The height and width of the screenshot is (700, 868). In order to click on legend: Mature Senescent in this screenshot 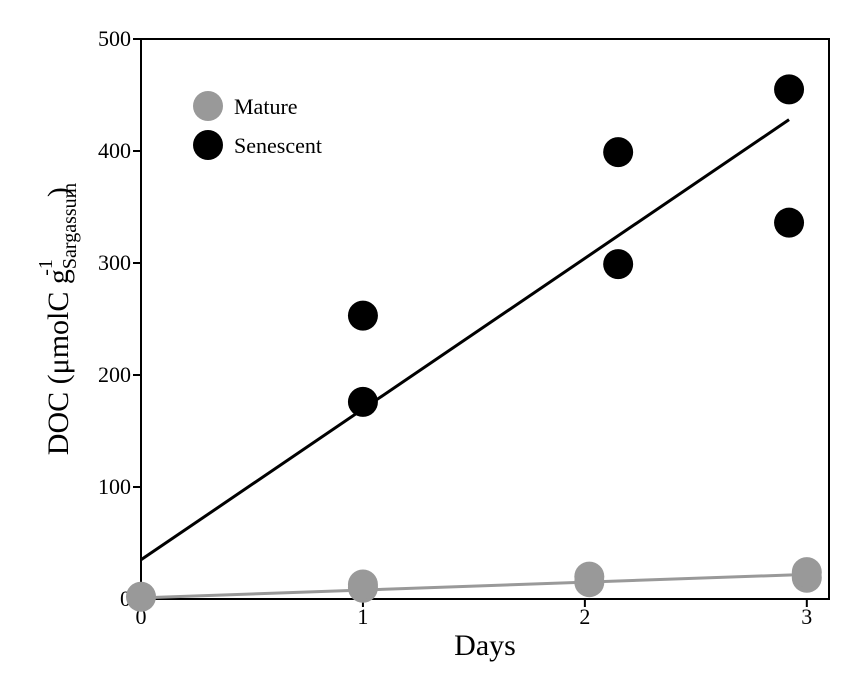, I will do `click(257, 125)`.